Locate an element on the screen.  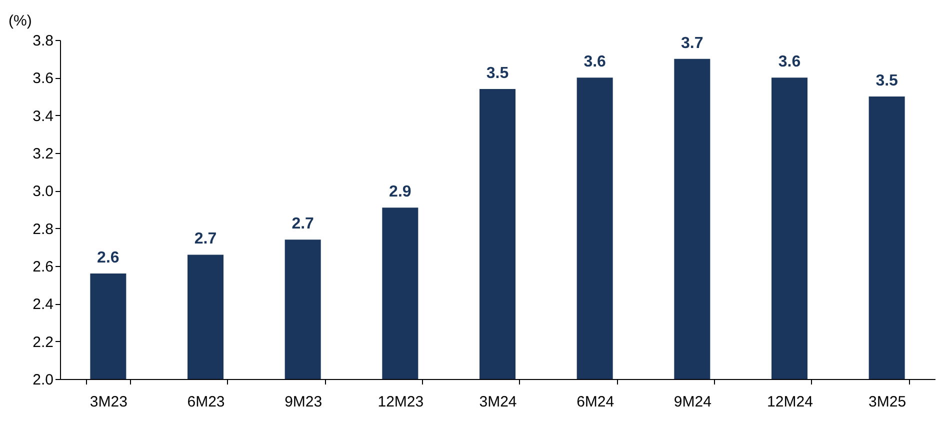
x-tick-label: 6M23 is located at coordinates (206, 402).